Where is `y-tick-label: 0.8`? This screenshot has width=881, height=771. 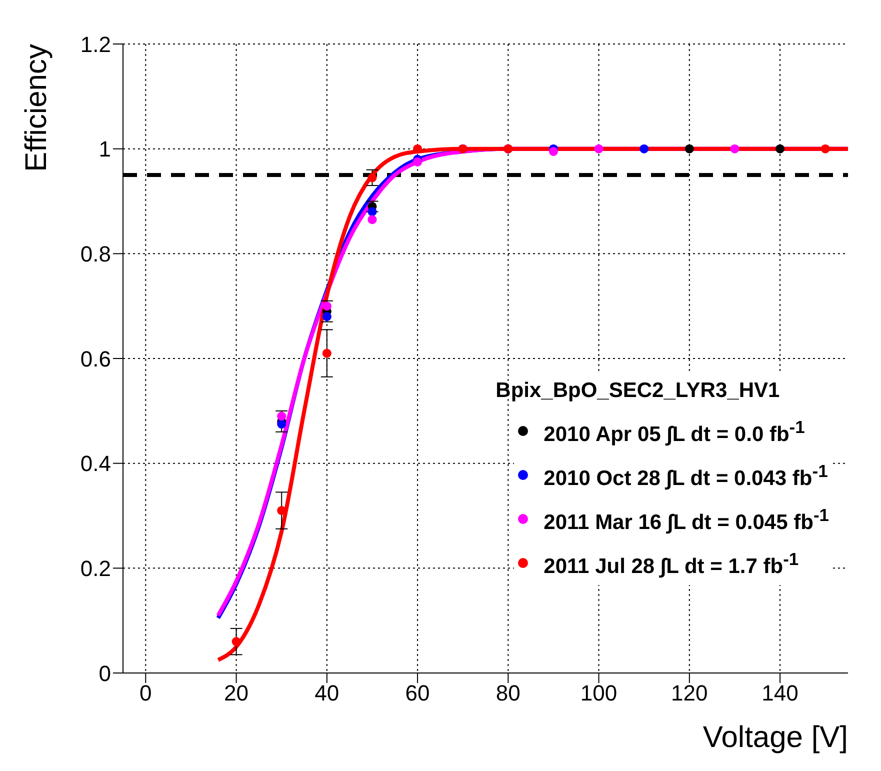 y-tick-label: 0.8 is located at coordinates (95, 253).